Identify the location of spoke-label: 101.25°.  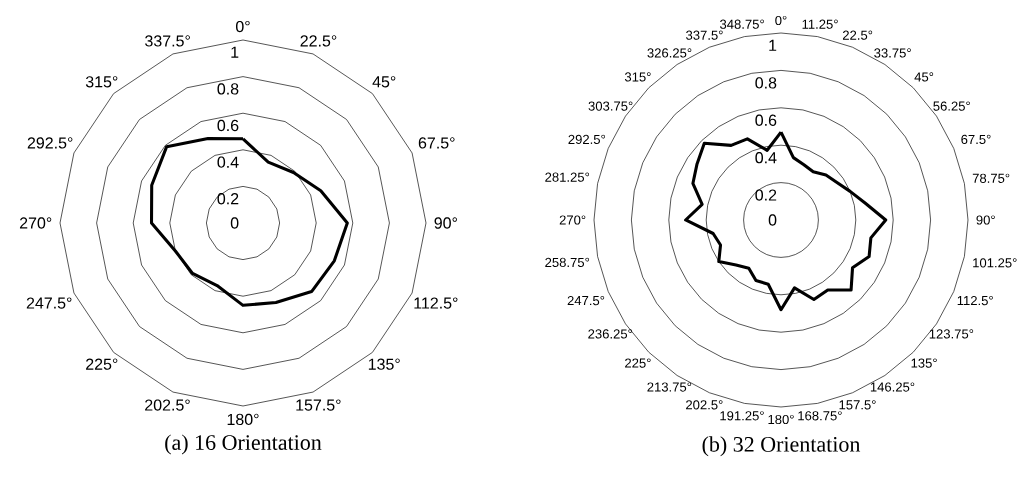
(995, 263).